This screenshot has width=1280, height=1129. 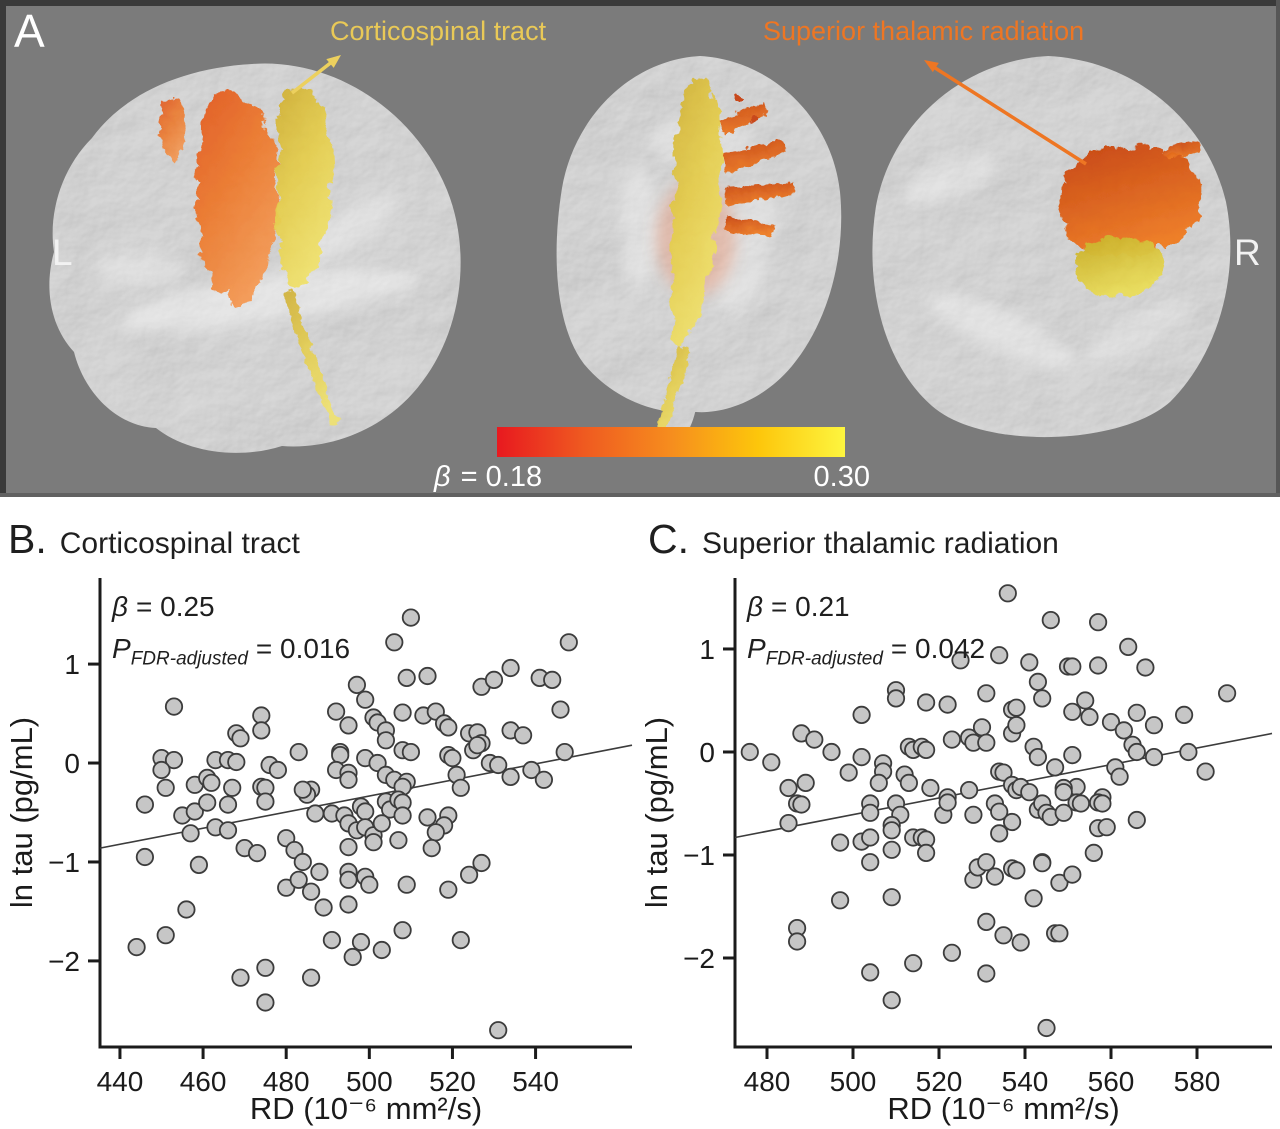 What do you see at coordinates (657, 812) in the screenshot?
I see `y-axis-title: ln tau (pg/mL)` at bounding box center [657, 812].